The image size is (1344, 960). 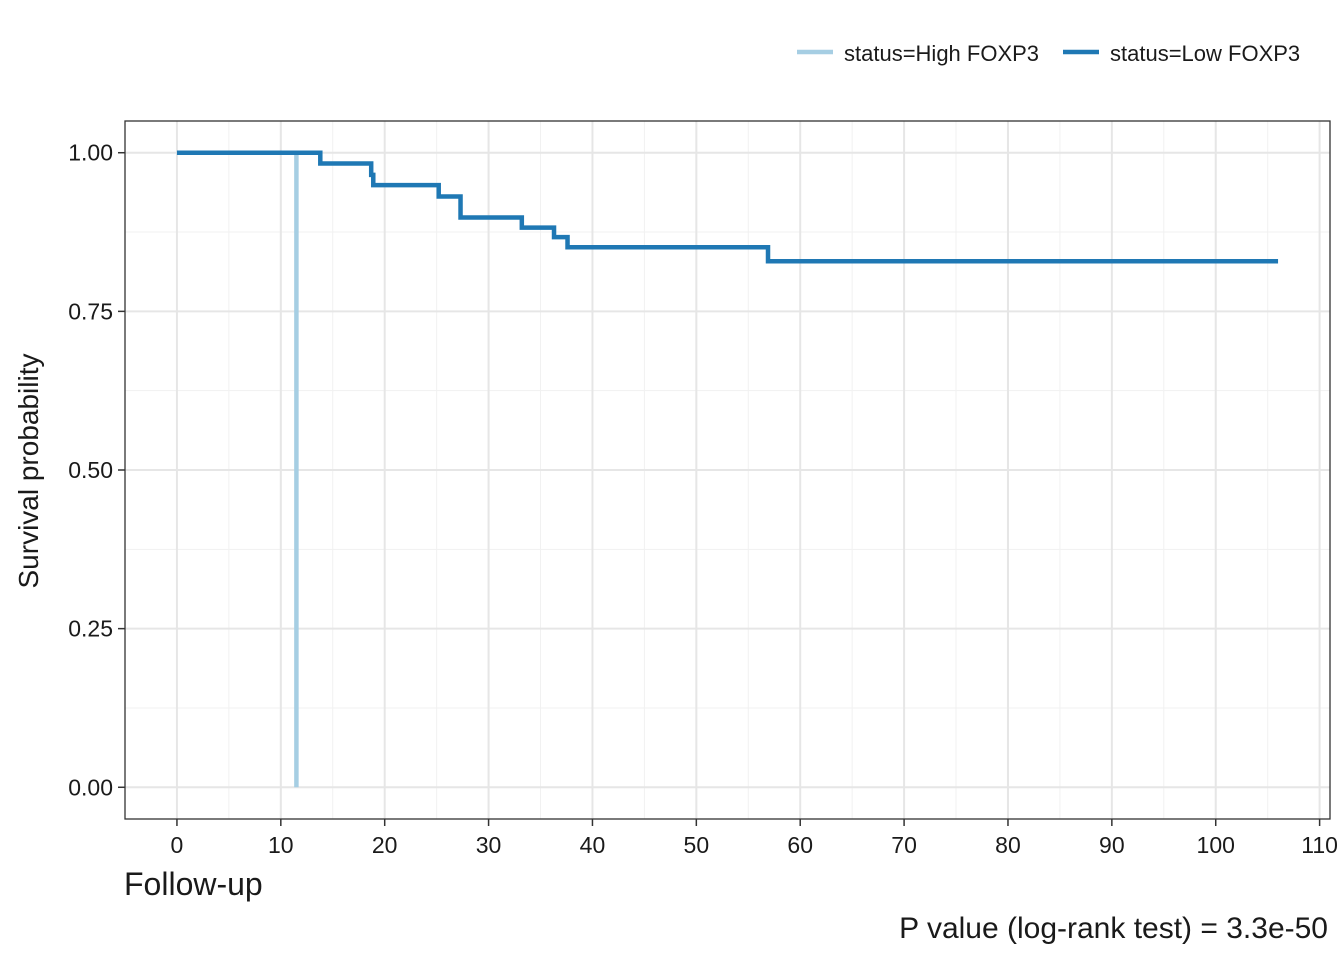 I want to click on y-tick-label: 0.50, so click(x=90, y=470).